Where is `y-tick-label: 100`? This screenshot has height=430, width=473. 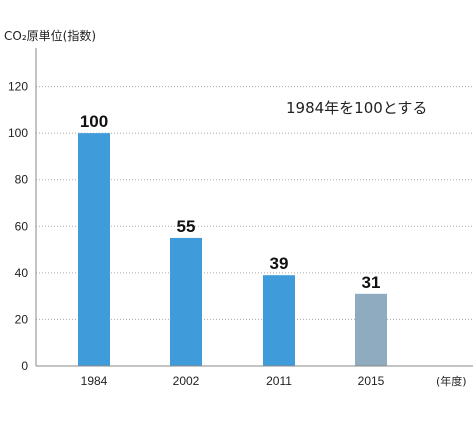 y-tick-label: 100 is located at coordinates (18, 133).